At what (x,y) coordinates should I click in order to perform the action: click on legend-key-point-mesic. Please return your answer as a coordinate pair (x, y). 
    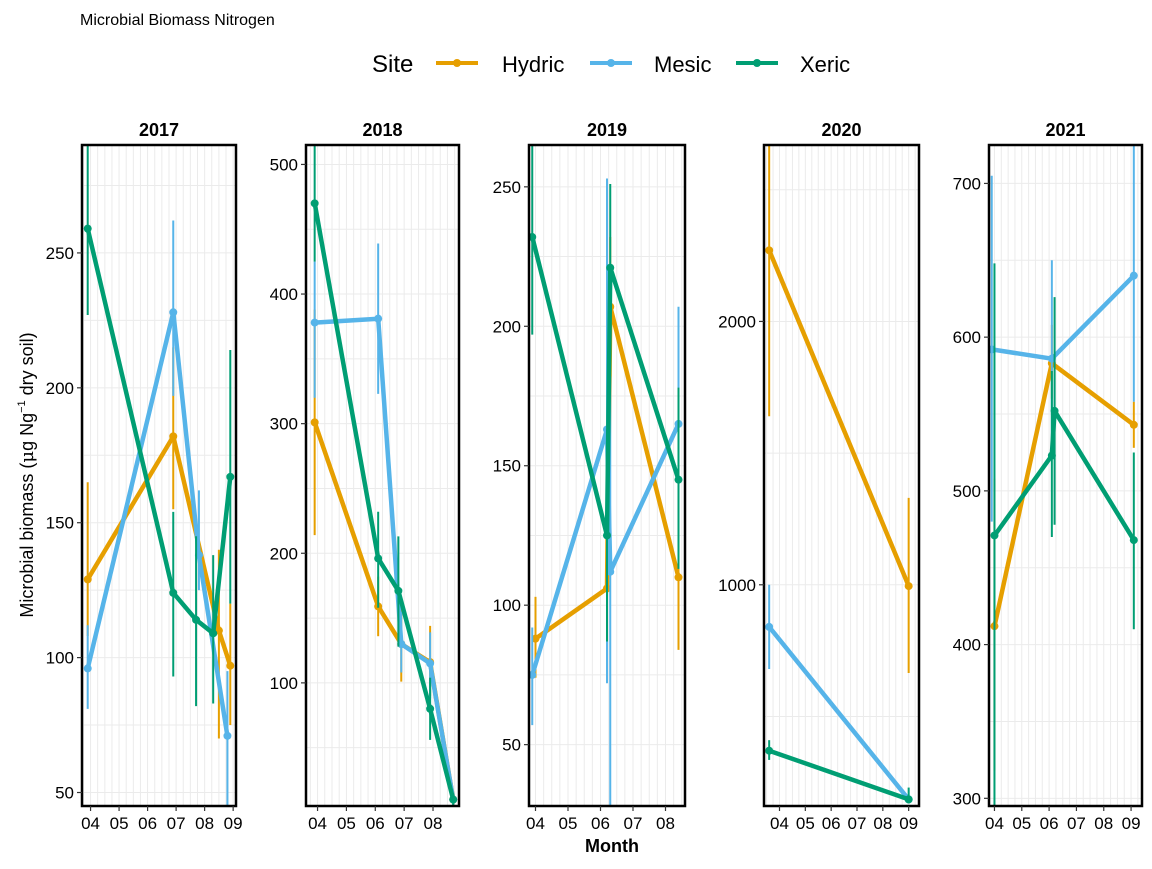
    Looking at the image, I should click on (611, 63).